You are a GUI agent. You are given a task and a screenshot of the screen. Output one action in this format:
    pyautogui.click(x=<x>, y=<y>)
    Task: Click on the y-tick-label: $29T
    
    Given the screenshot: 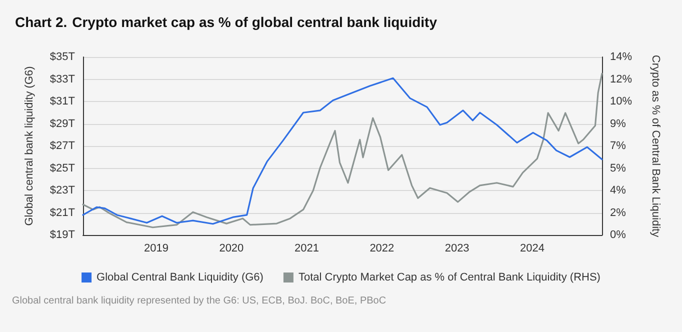 What is the action you would take?
    pyautogui.click(x=63, y=124)
    